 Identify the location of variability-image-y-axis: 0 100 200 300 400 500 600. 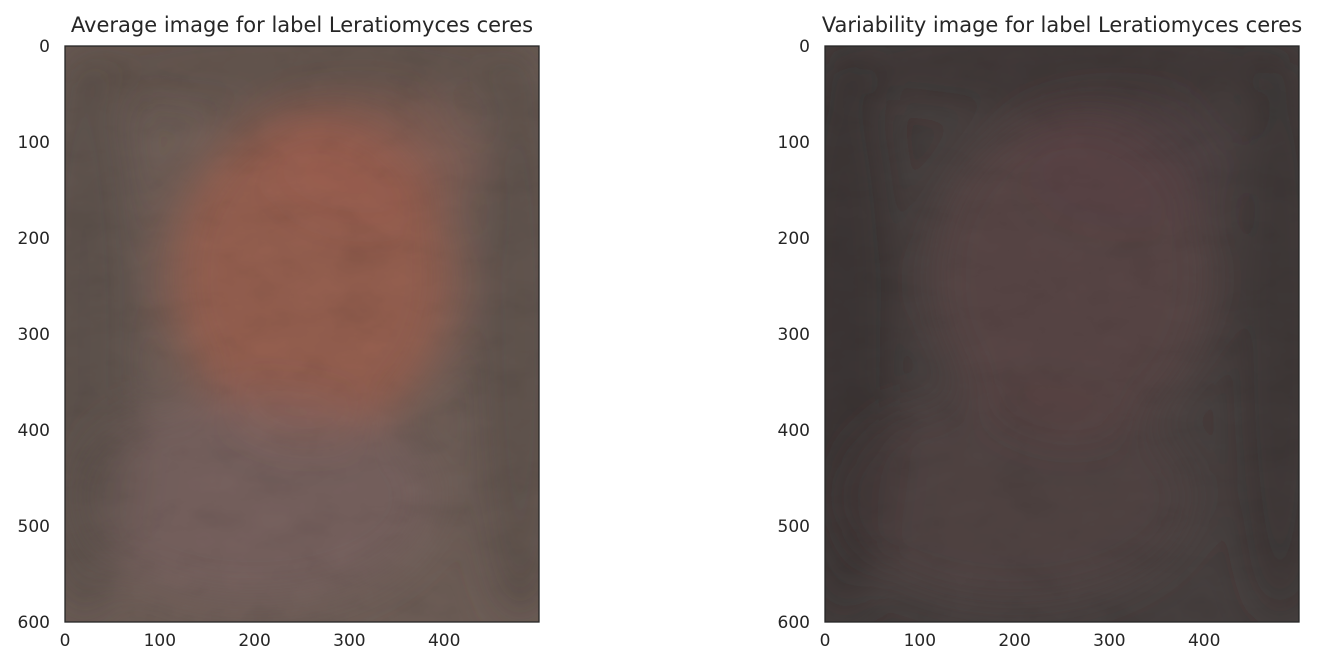
(794, 335).